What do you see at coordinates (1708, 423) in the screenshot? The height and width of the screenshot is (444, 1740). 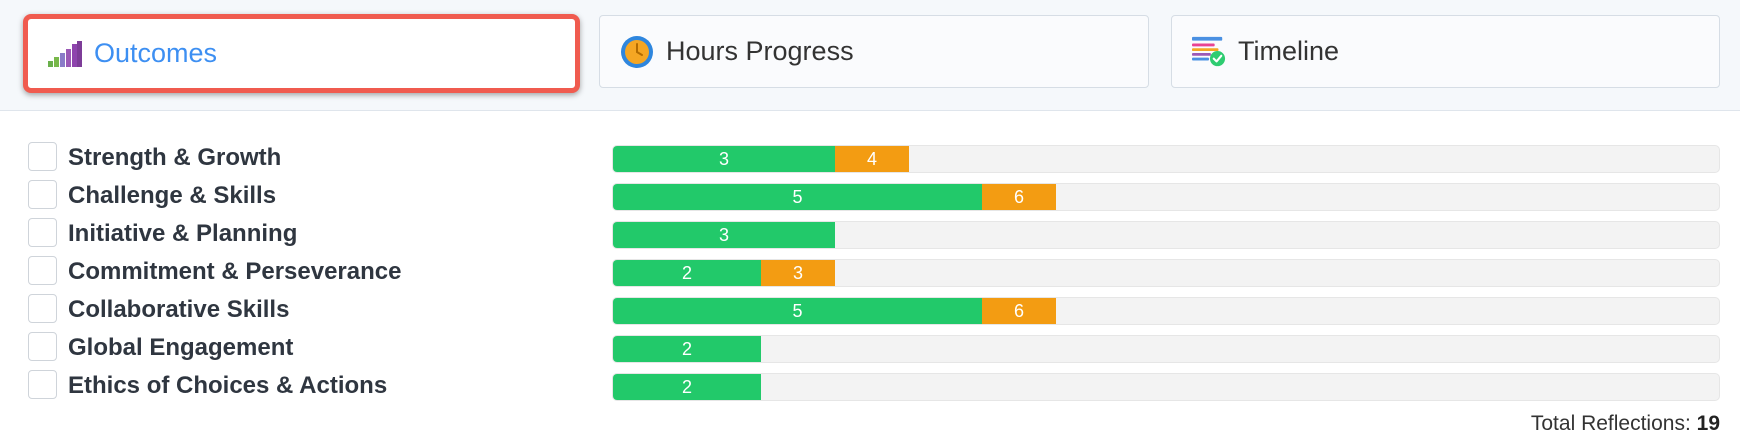 I see `total-value: 19` at bounding box center [1708, 423].